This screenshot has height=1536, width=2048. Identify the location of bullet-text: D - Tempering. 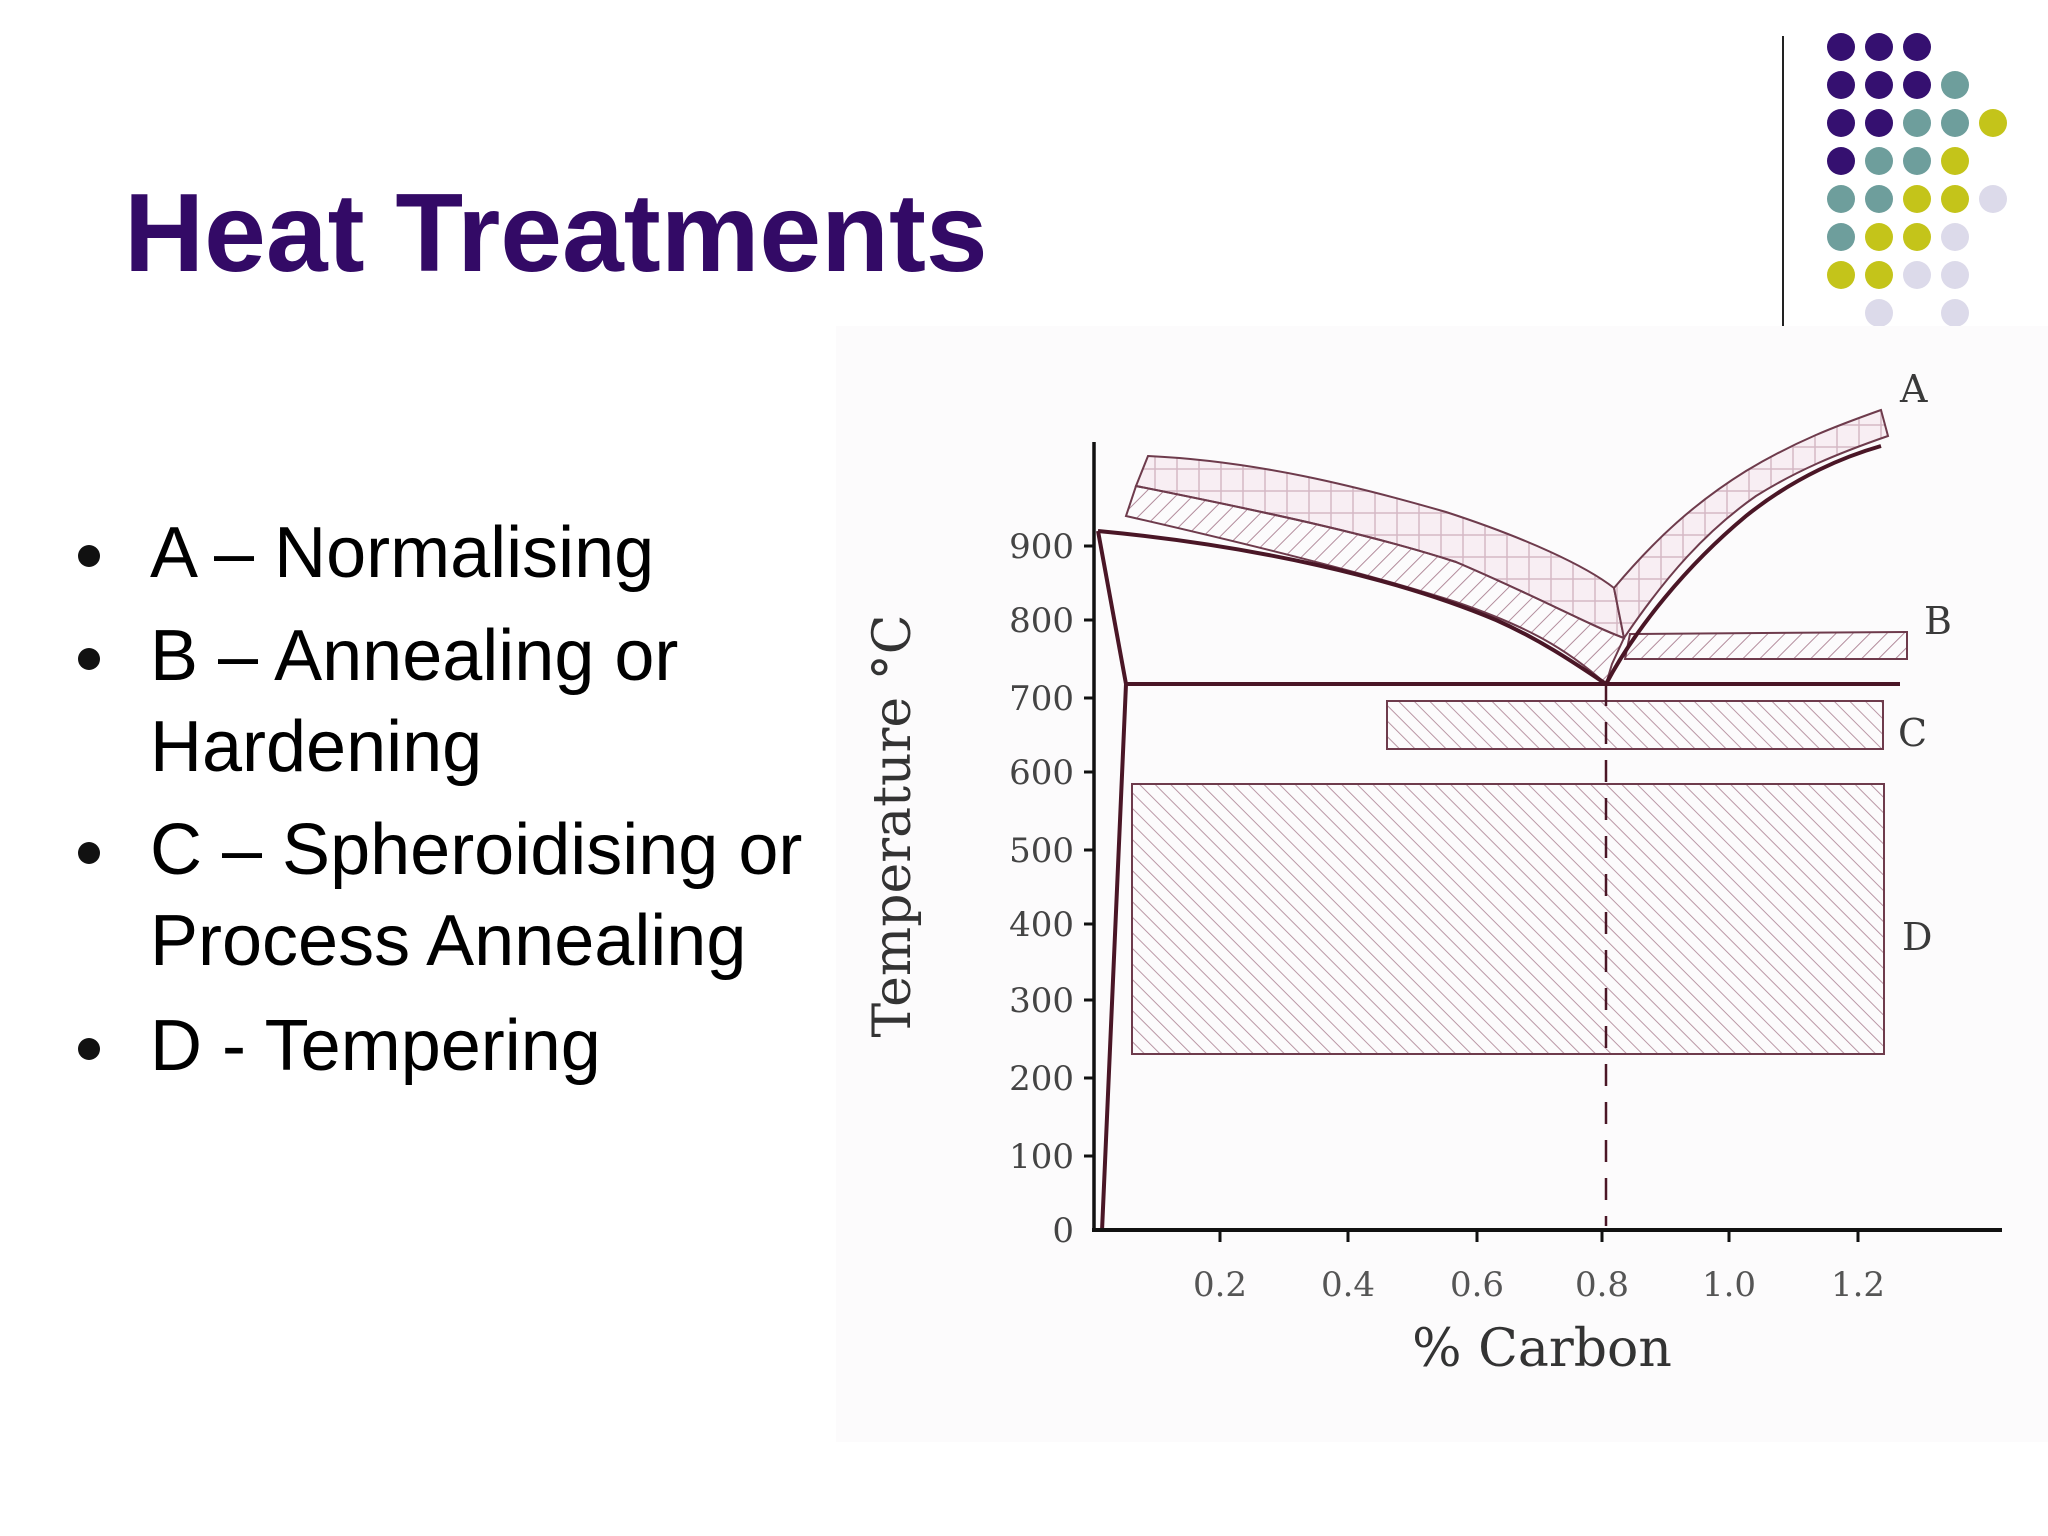
(375, 1046).